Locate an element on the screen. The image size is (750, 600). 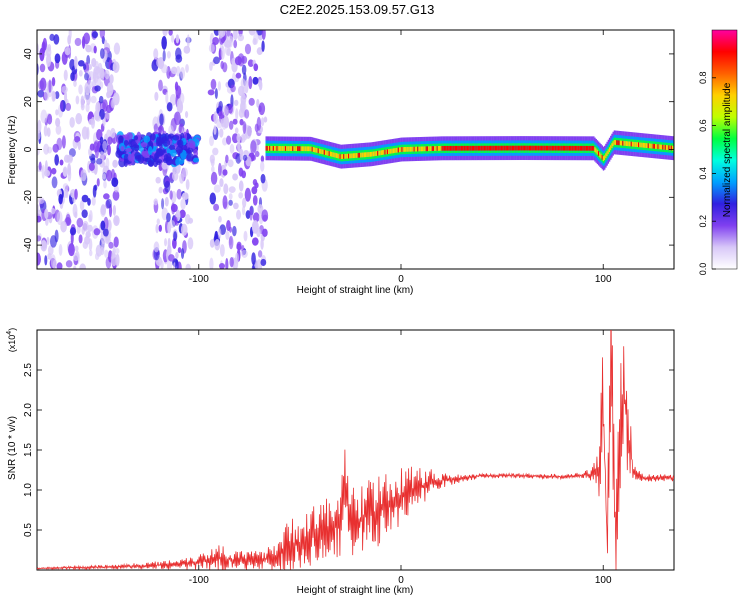
y-tick-label: 40 is located at coordinates (28, 54).